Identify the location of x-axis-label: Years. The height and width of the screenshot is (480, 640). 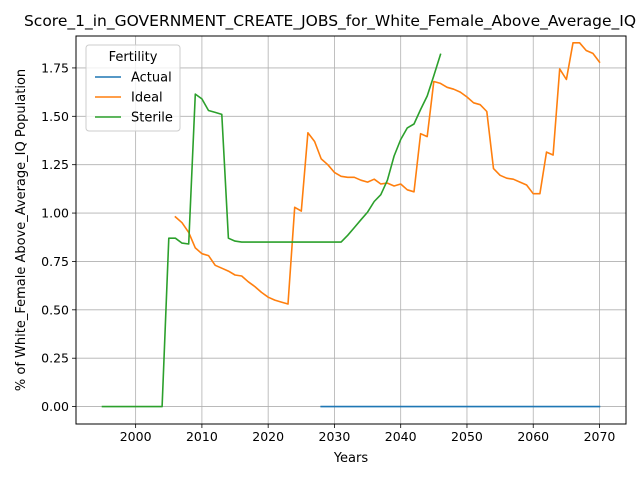
(351, 458).